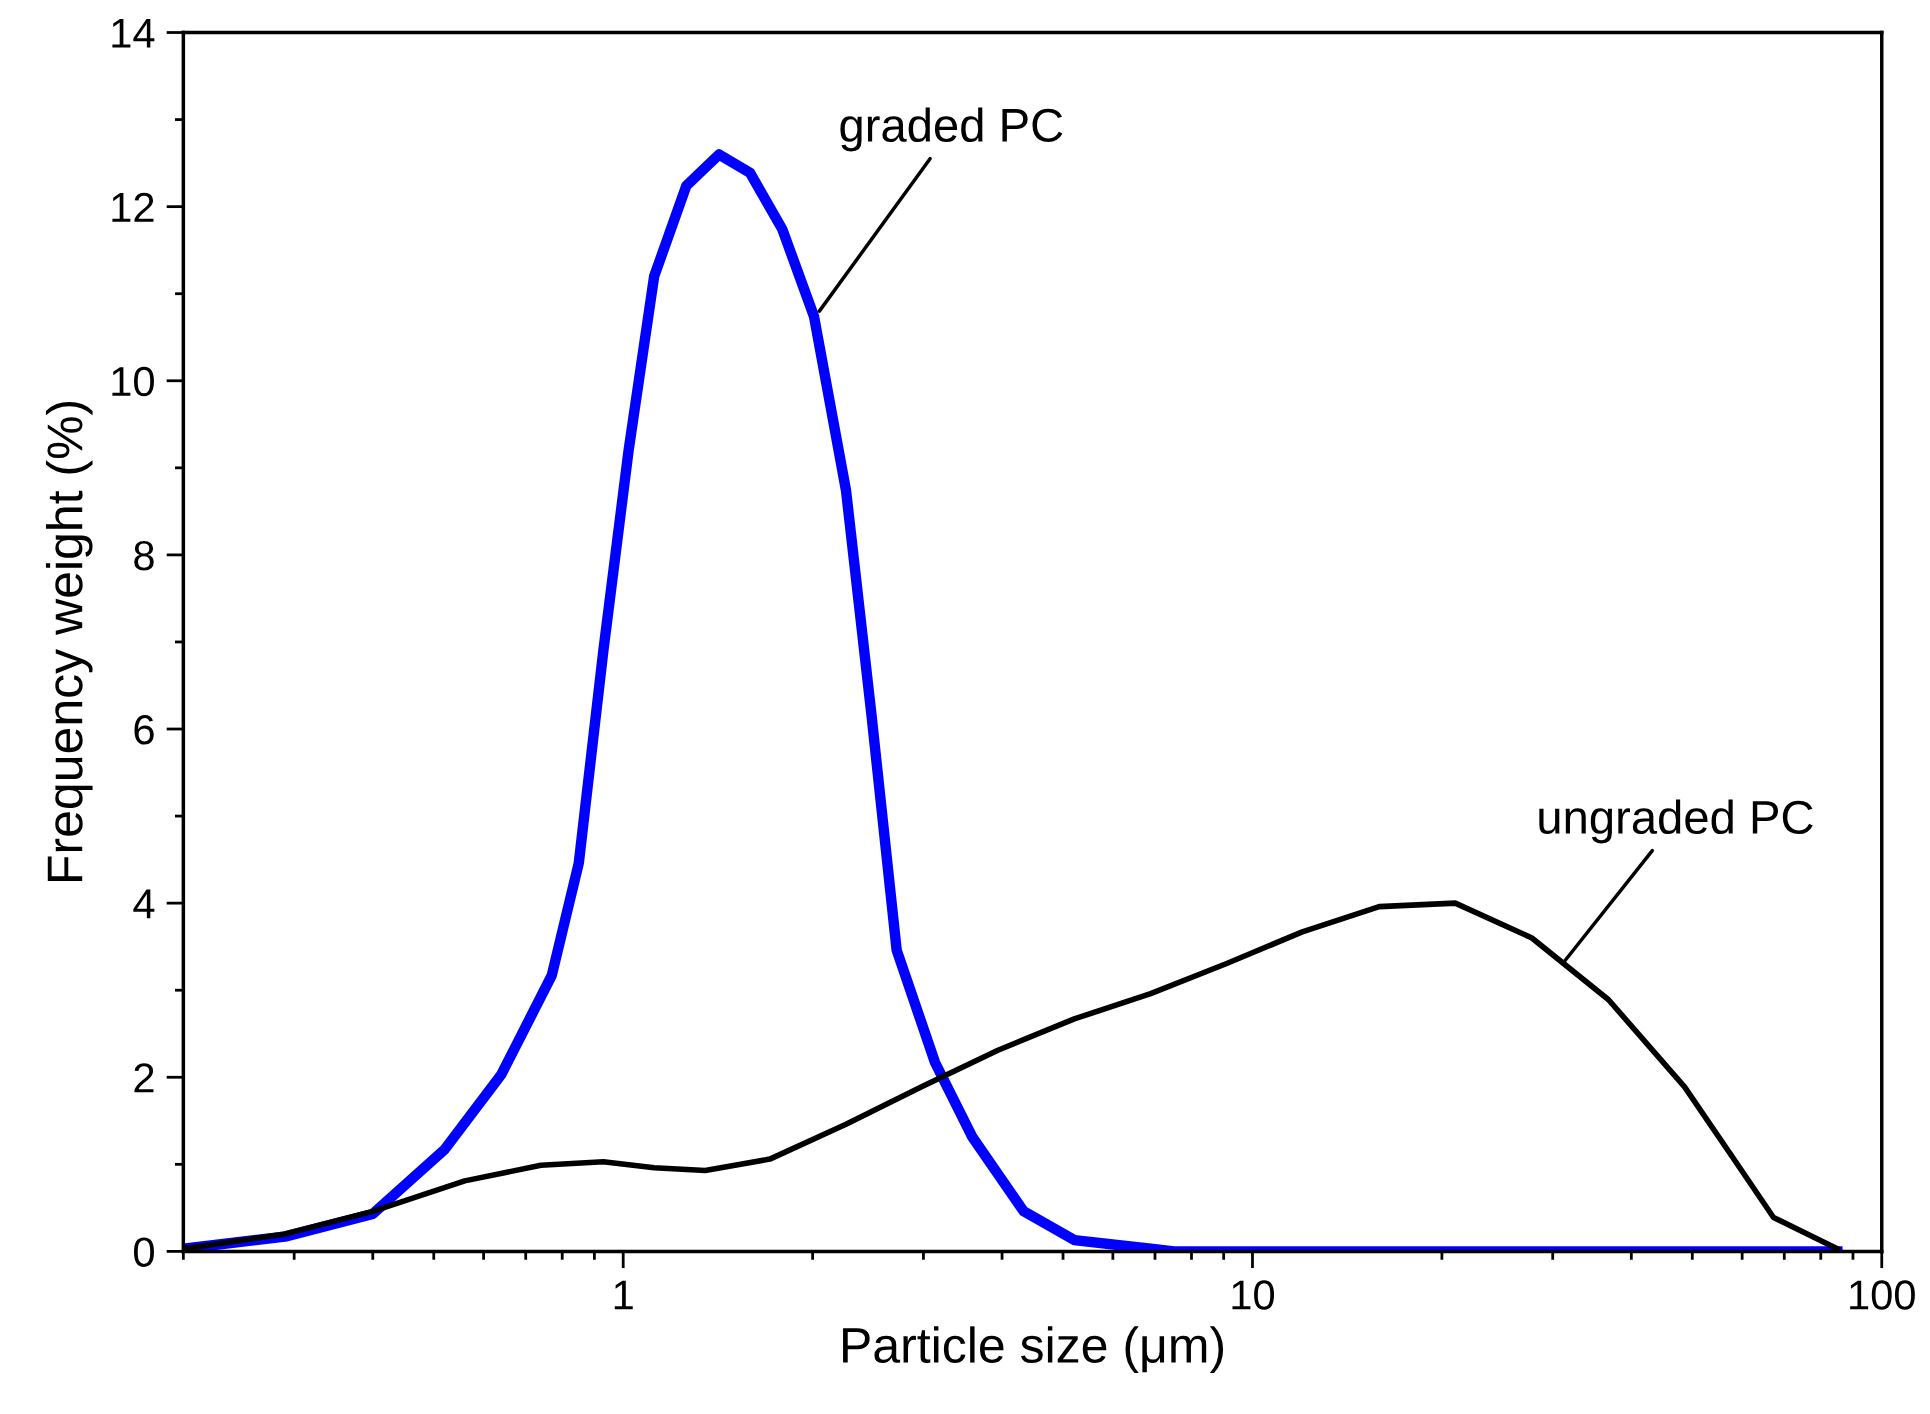  I want to click on y-tick-label: 6, so click(144, 730).